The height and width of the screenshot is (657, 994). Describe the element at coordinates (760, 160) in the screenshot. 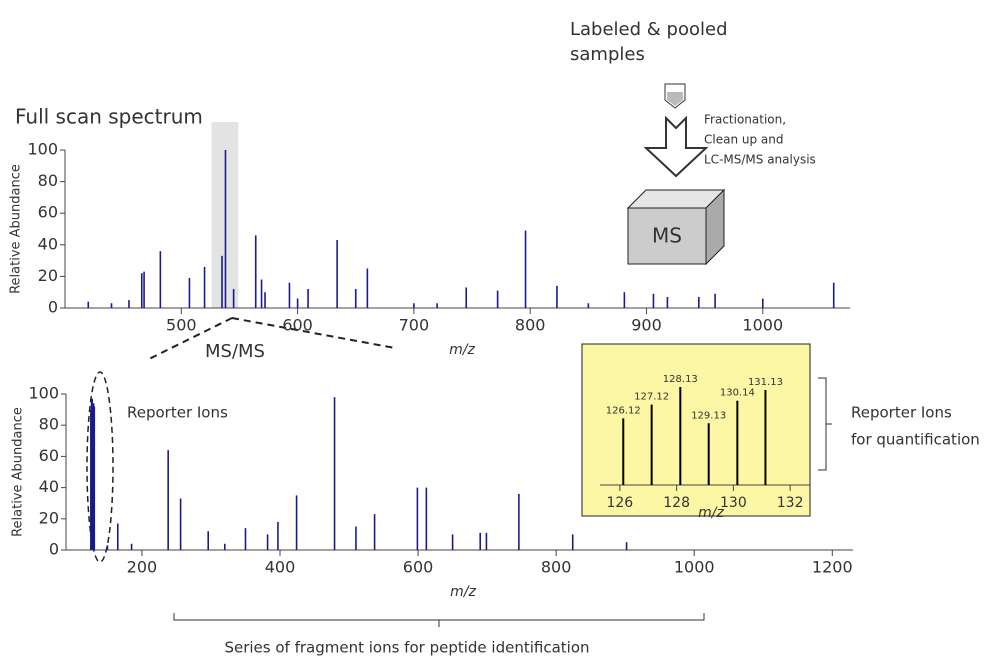

I see `process-label: LC-MS/MS analysis` at that location.